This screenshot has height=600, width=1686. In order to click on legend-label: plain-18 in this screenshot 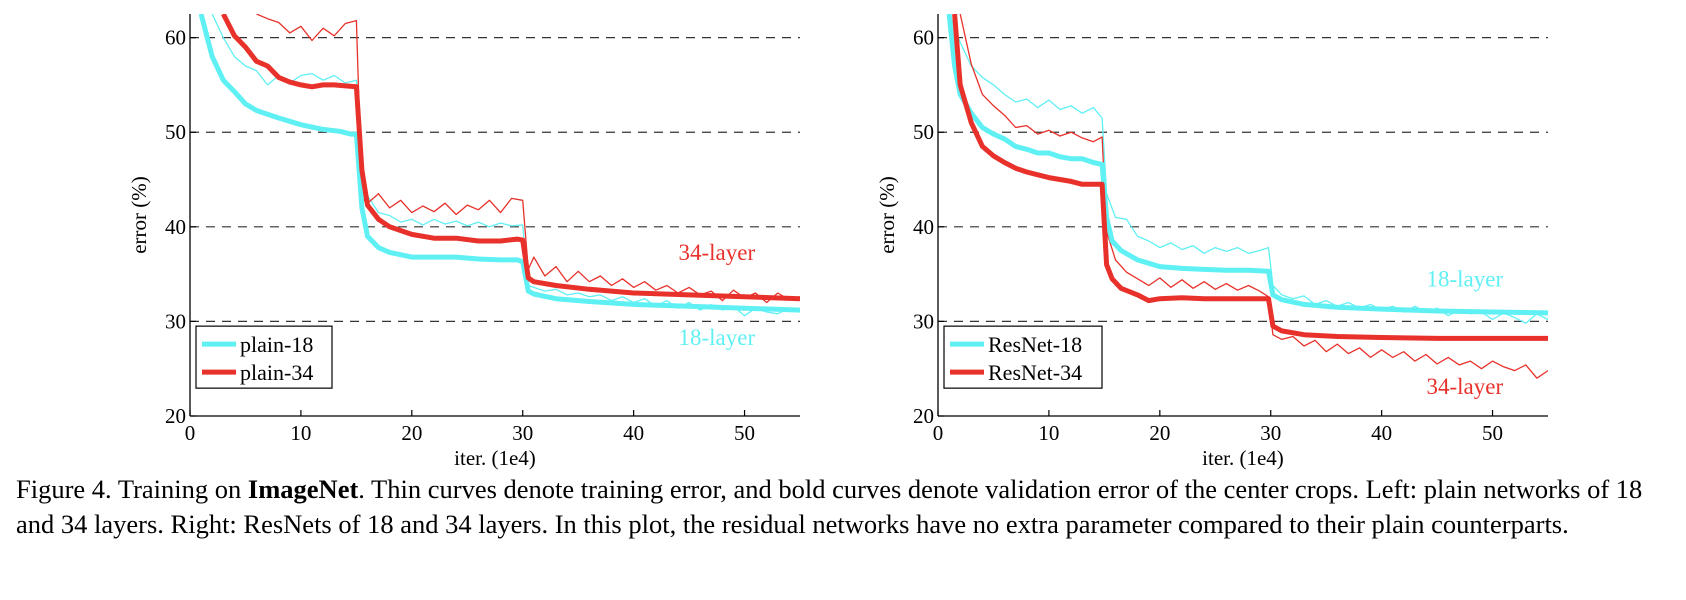, I will do `click(276, 344)`.